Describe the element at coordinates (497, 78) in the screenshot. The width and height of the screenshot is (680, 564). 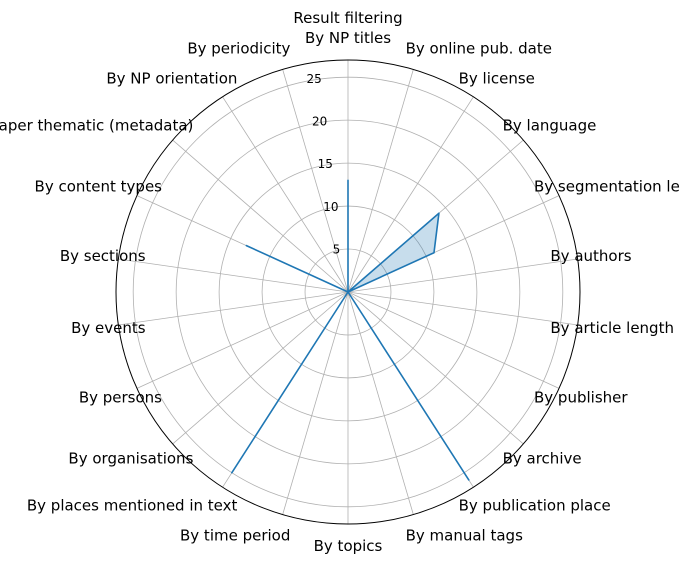
I see `category-label: By license` at that location.